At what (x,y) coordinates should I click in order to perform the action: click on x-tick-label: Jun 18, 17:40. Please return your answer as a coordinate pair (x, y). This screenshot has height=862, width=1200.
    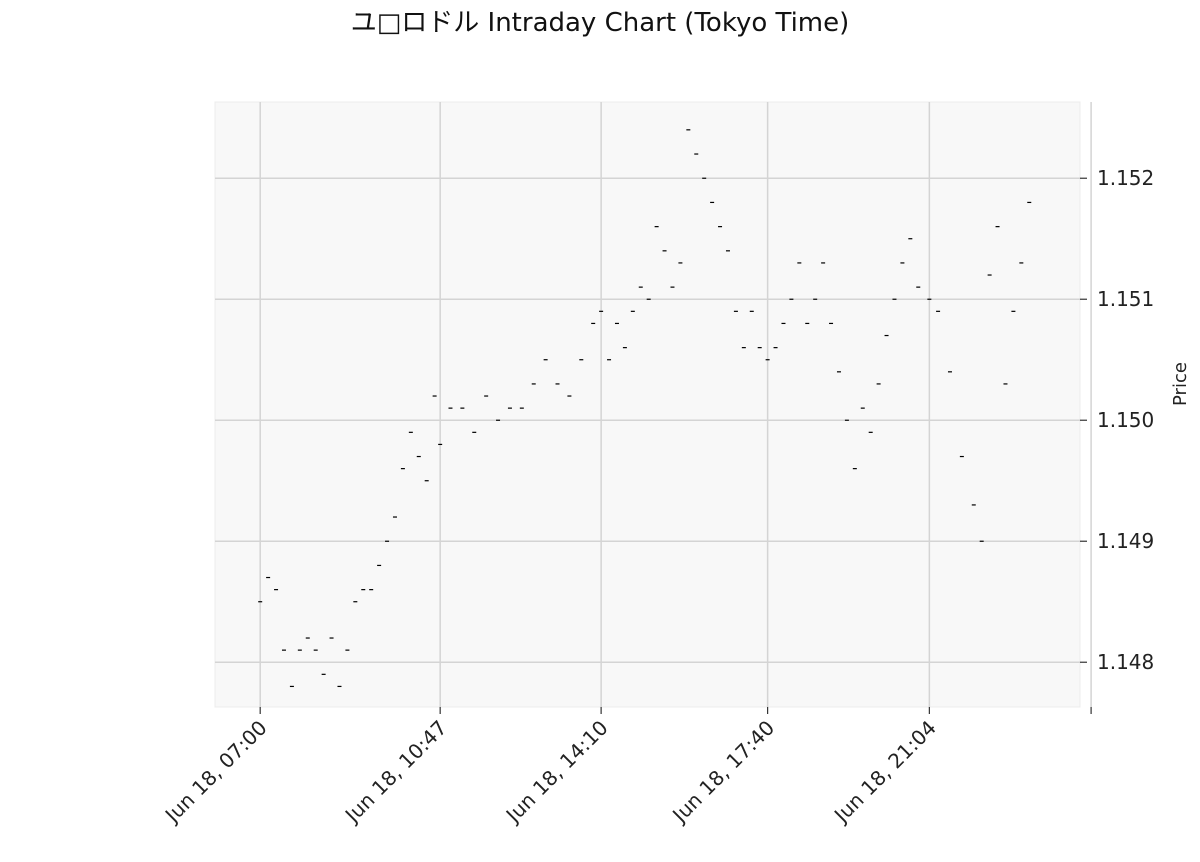
    Looking at the image, I should click on (722, 772).